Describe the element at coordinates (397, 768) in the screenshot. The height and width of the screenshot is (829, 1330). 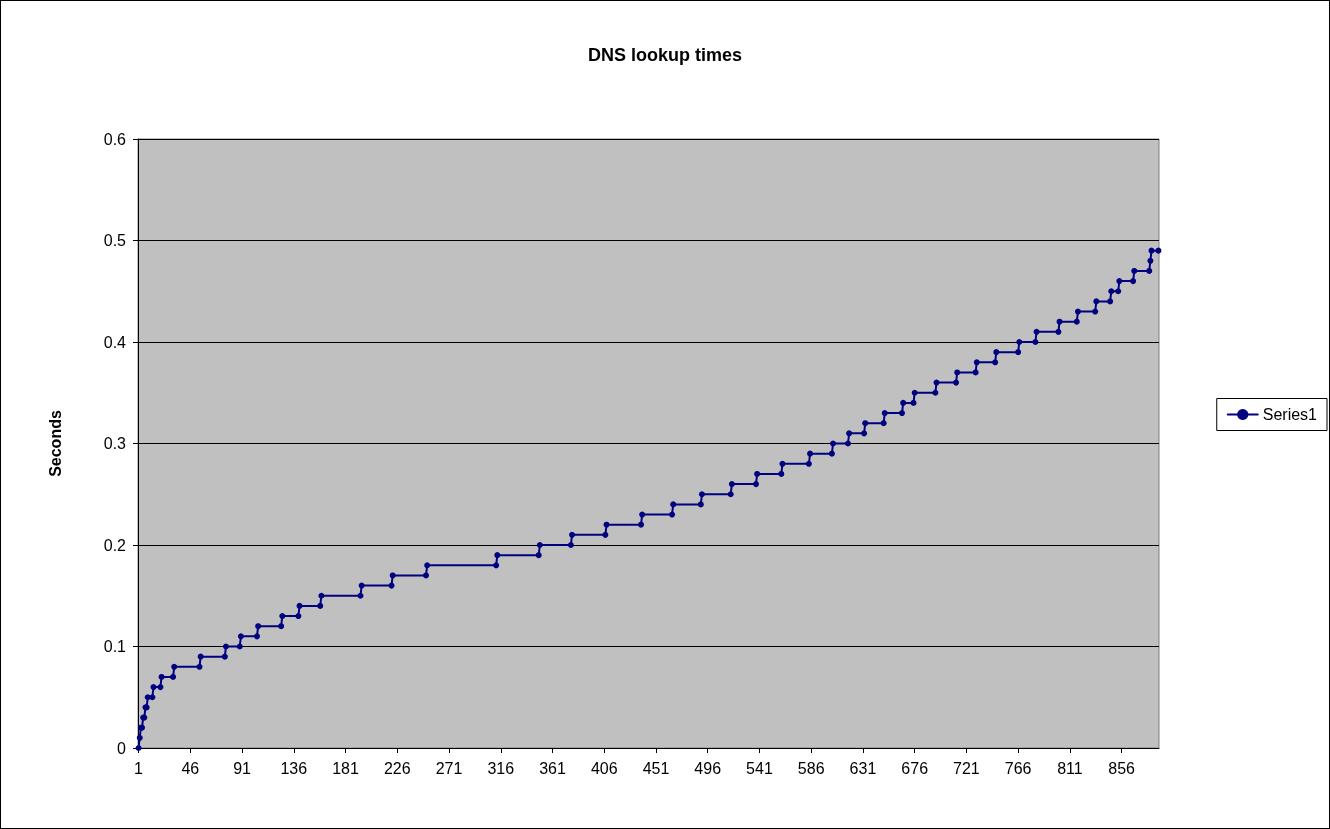
I see `x-tick-label: 226` at that location.